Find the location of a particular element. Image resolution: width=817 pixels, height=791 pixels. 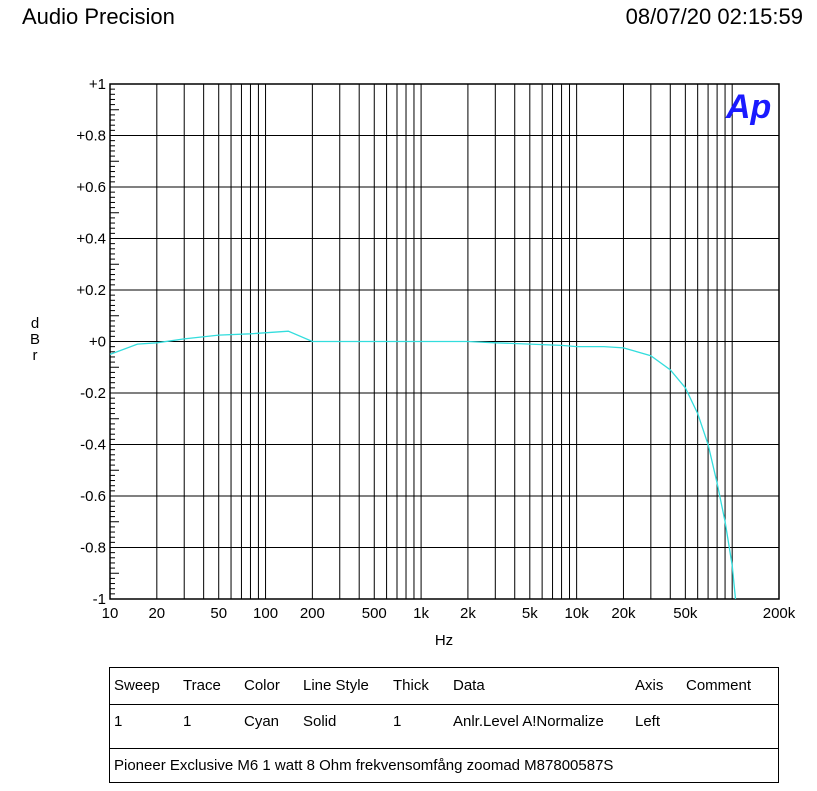

legend-header-axis: Axis is located at coordinates (649, 685).